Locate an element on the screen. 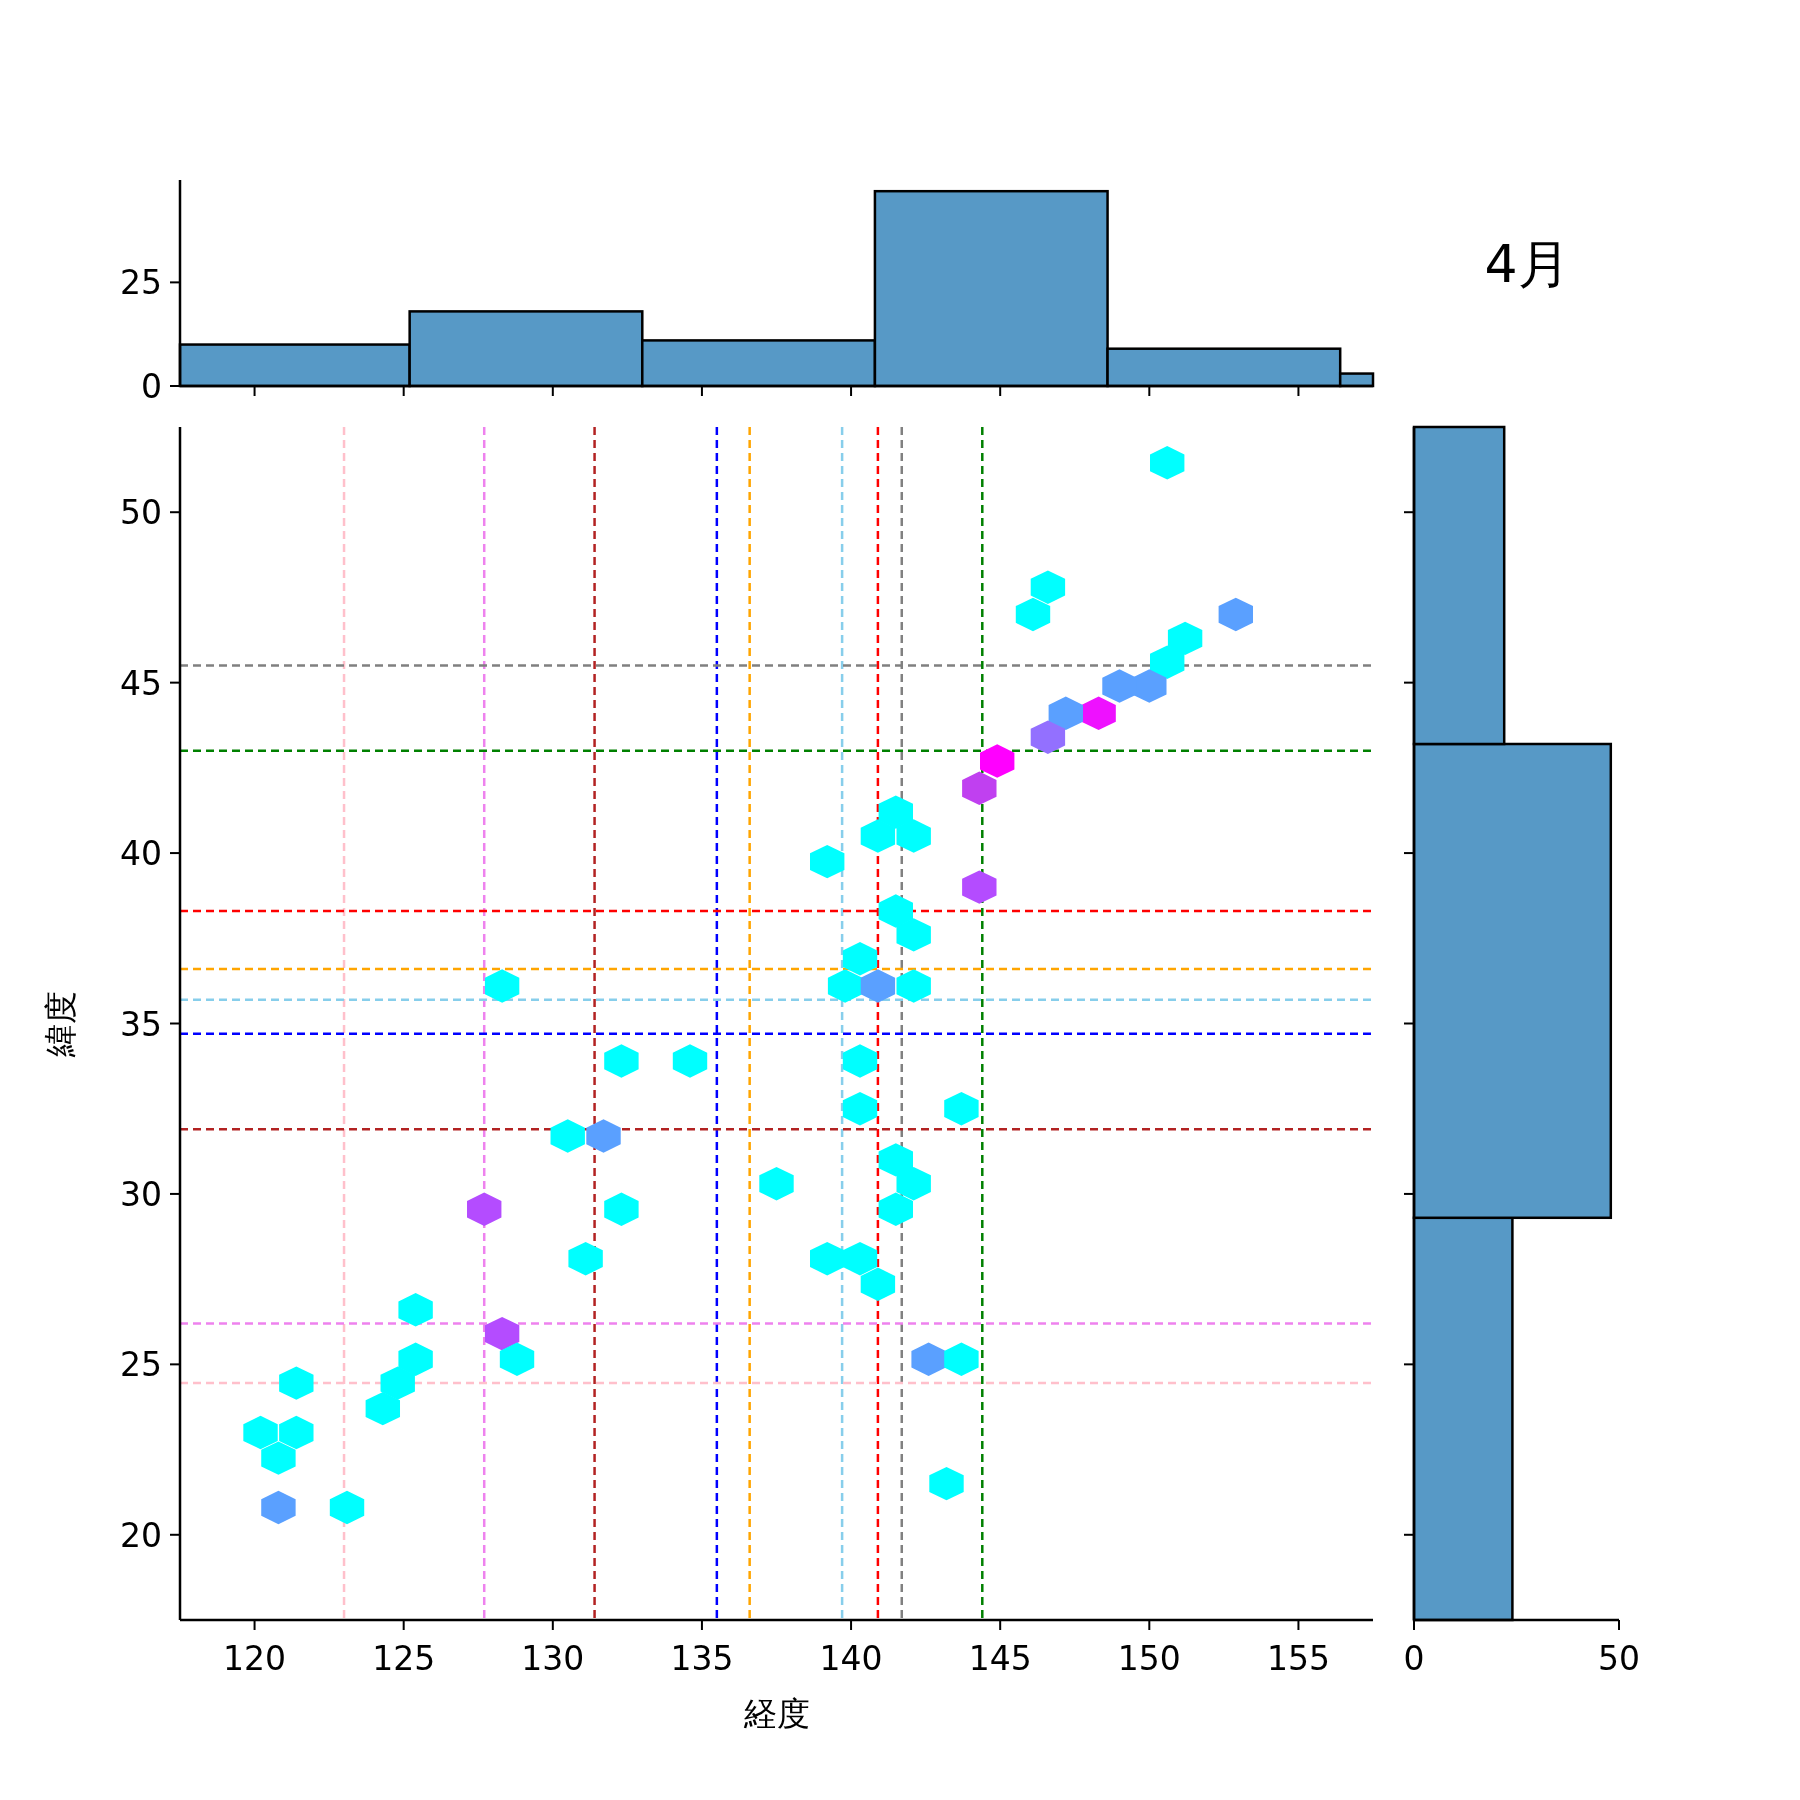  y-tick-label: 40 is located at coordinates (141, 854).